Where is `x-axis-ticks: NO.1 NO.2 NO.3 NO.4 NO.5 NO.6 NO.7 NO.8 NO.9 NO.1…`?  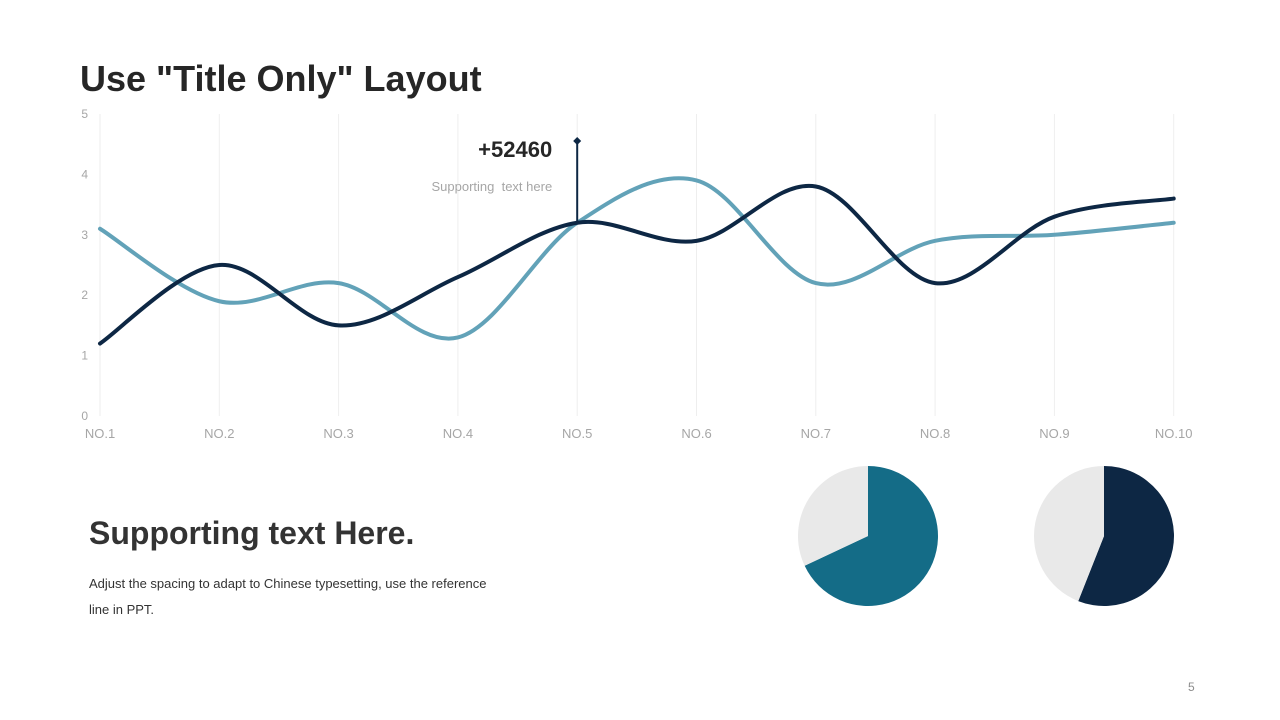 x-axis-ticks: NO.1 NO.2 NO.3 NO.4 NO.5 NO.6 NO.7 NO.8 NO.9 NO.1… is located at coordinates (639, 433).